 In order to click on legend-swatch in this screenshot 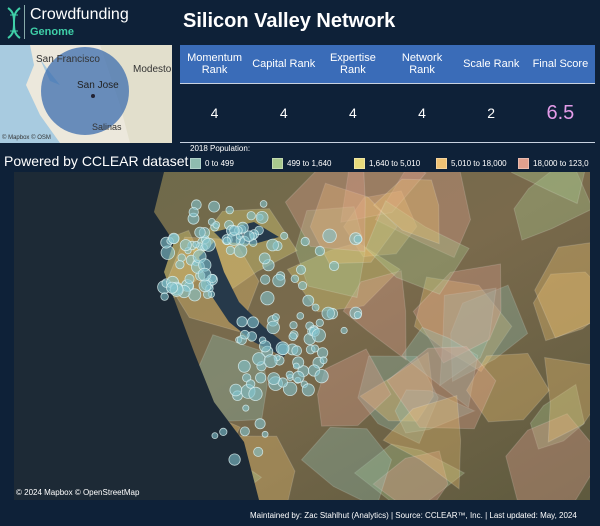, I will do `click(359, 163)`.